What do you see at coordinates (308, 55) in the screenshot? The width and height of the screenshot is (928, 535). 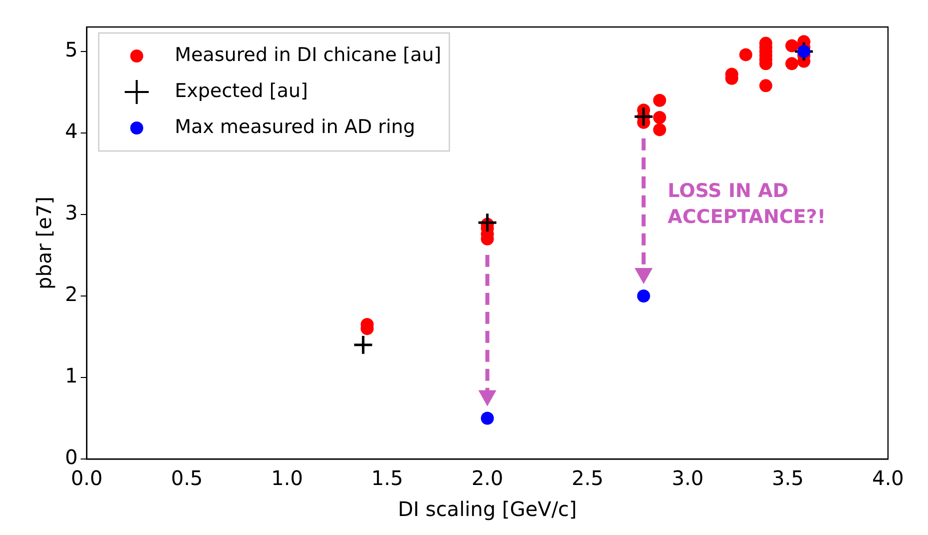 I see `legend-label: Measured in DI chicane [au]` at bounding box center [308, 55].